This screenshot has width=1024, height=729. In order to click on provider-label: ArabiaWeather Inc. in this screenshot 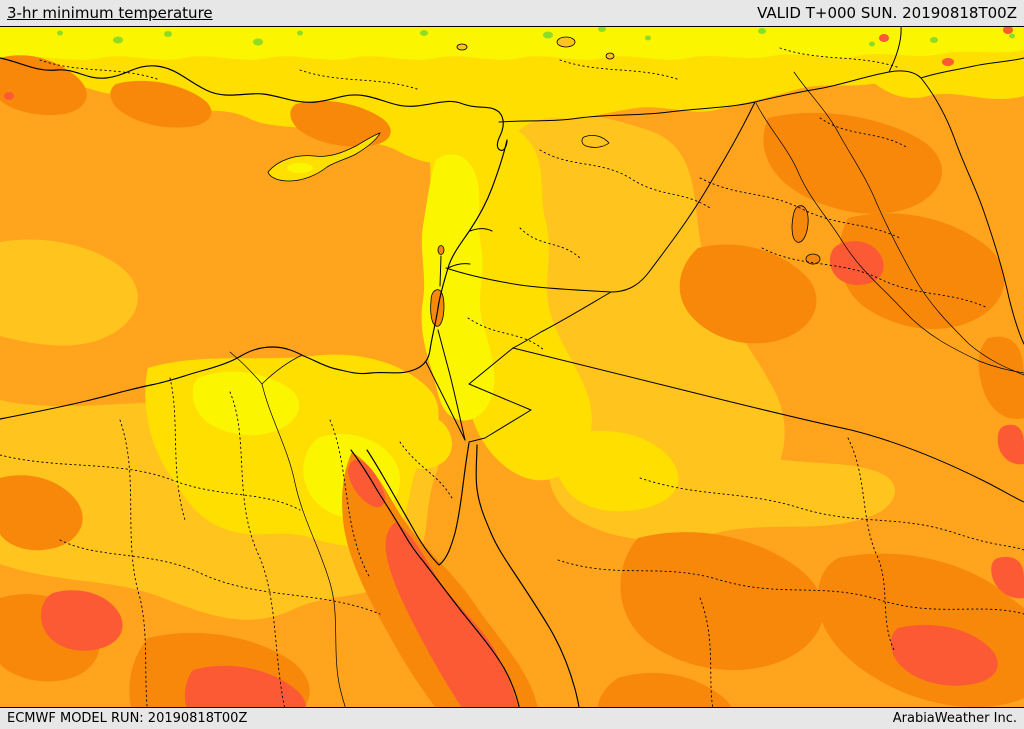, I will do `click(954, 718)`.